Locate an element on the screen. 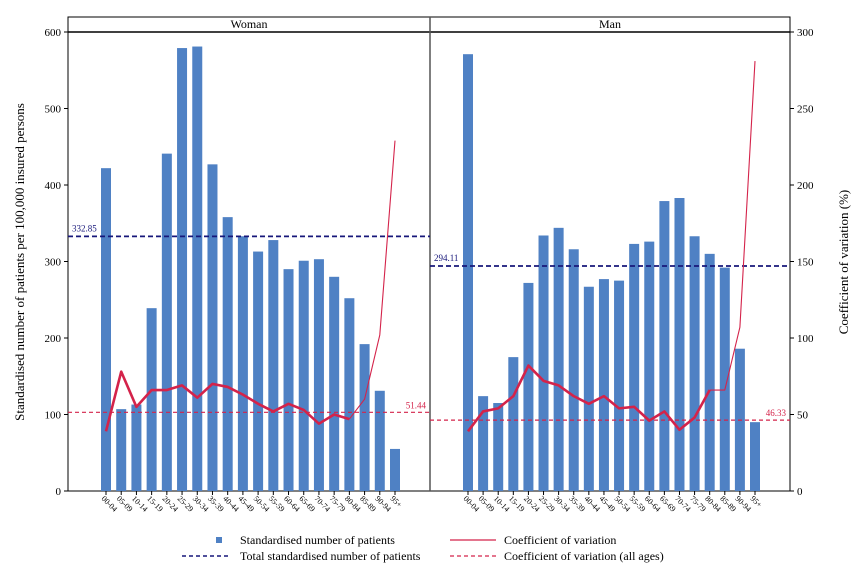 The image size is (864, 576). y-tick-label: 200 is located at coordinates (53, 339).